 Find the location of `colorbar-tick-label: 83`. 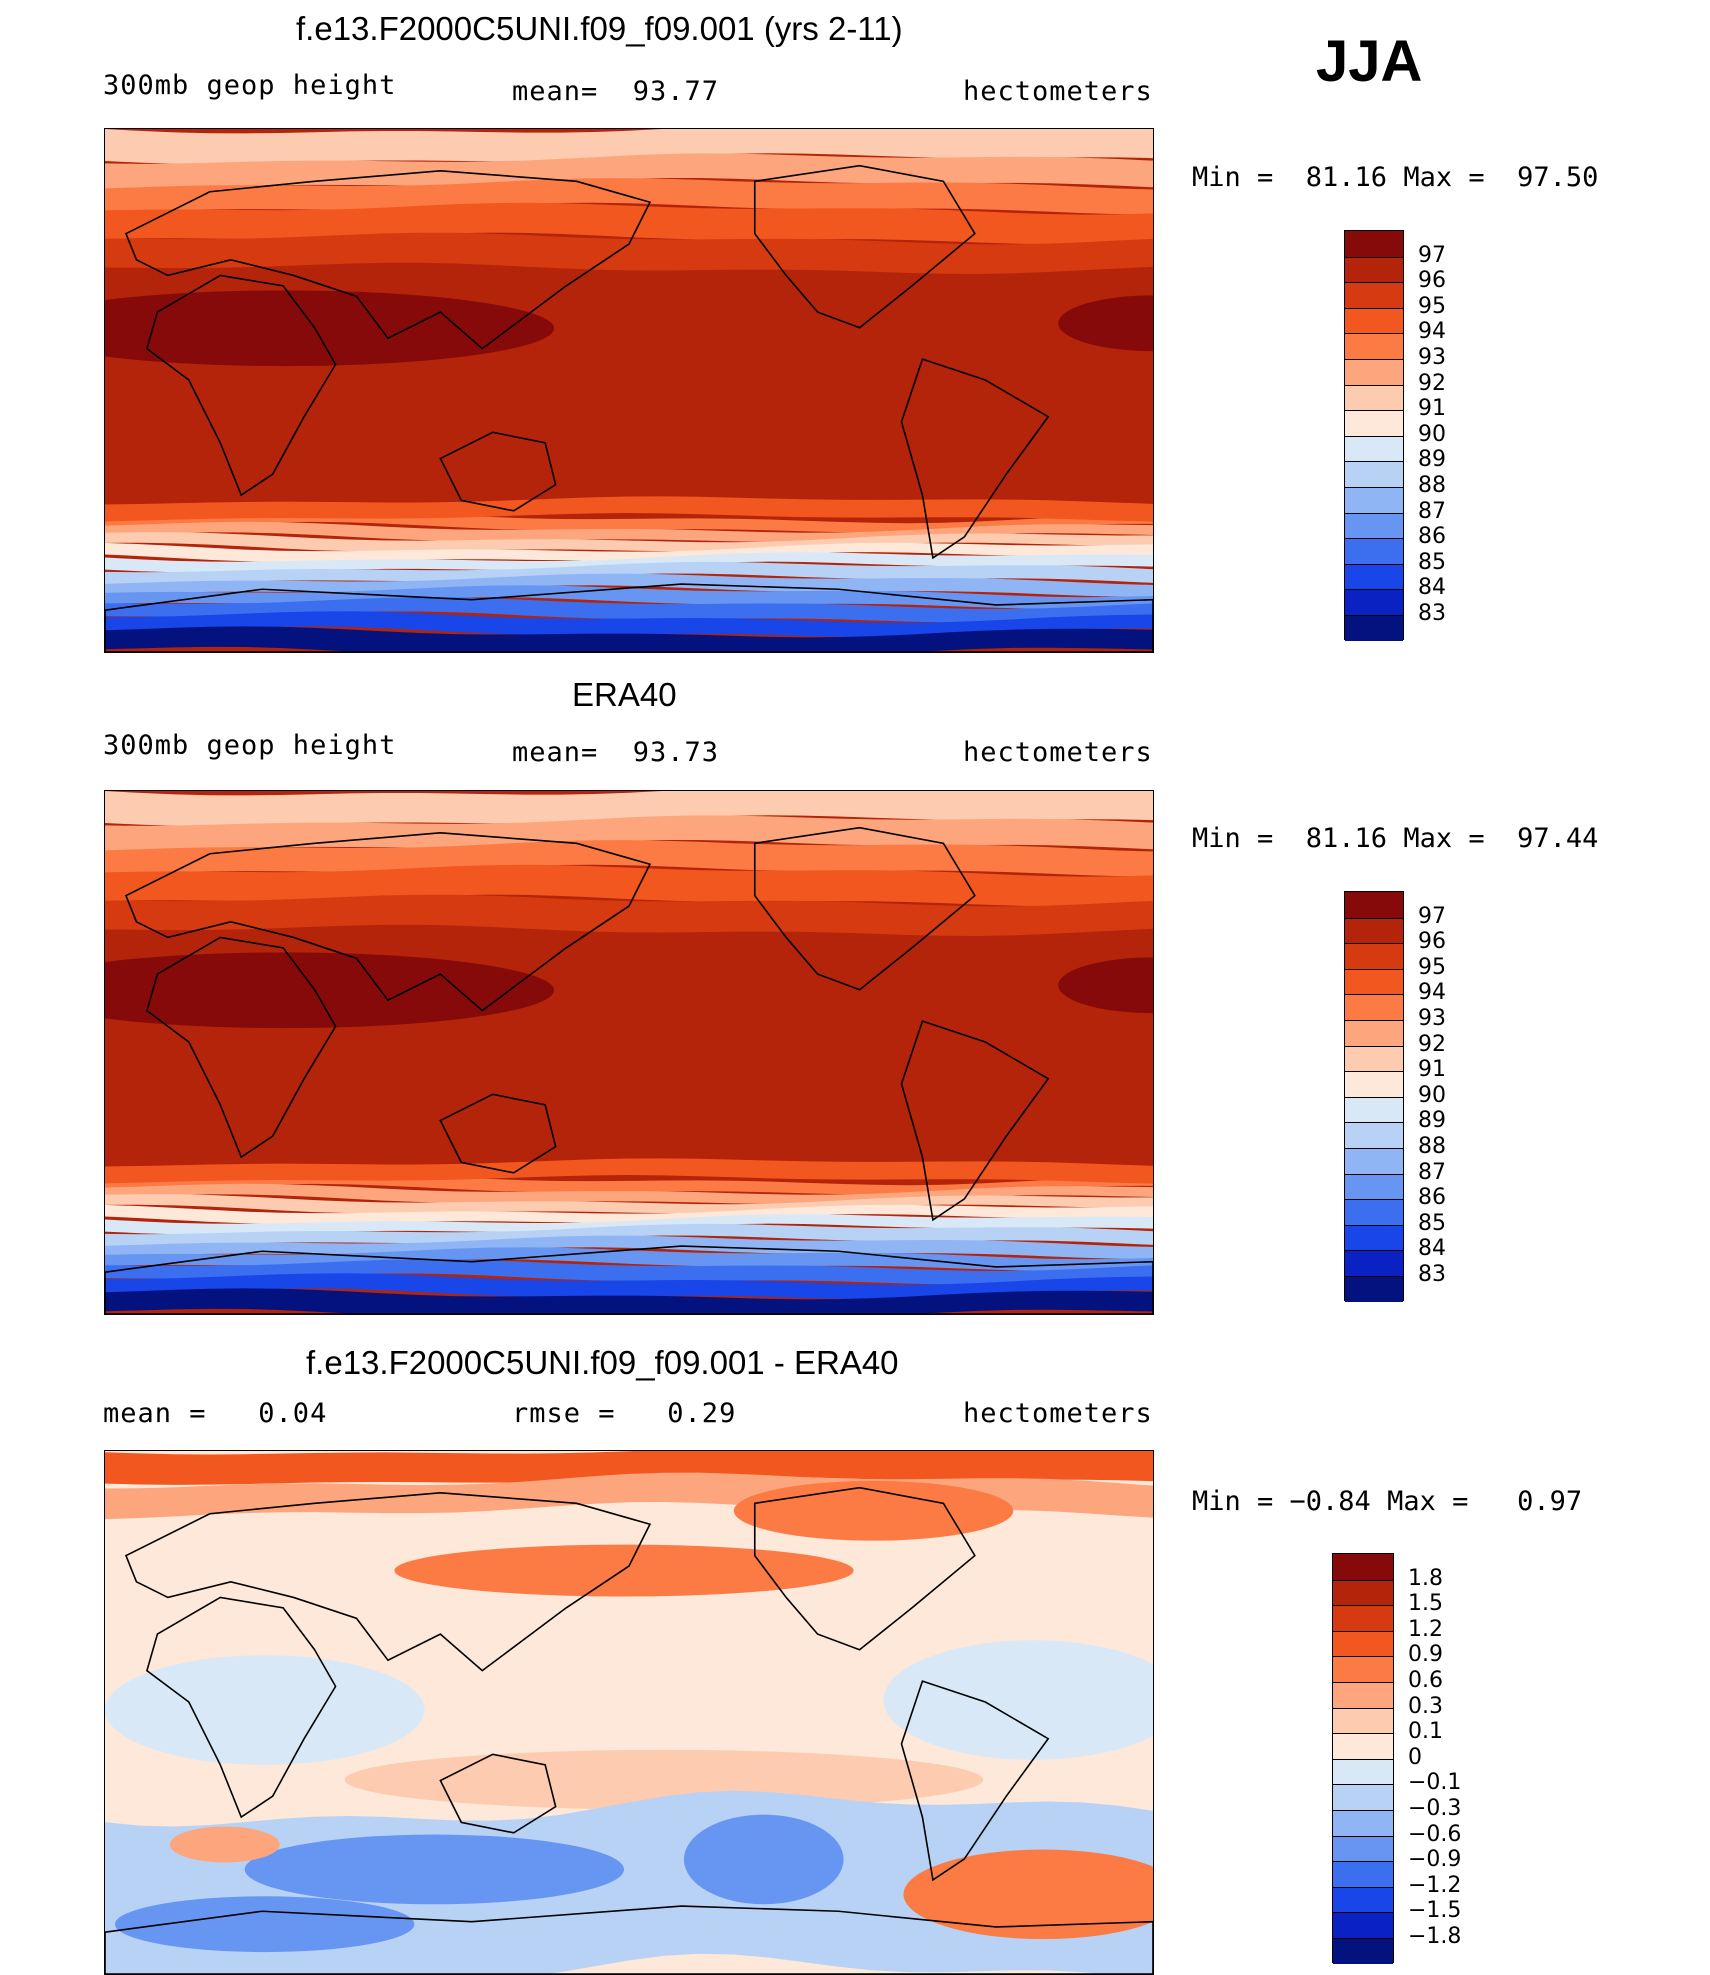

colorbar-tick-label: 83 is located at coordinates (1432, 1274).